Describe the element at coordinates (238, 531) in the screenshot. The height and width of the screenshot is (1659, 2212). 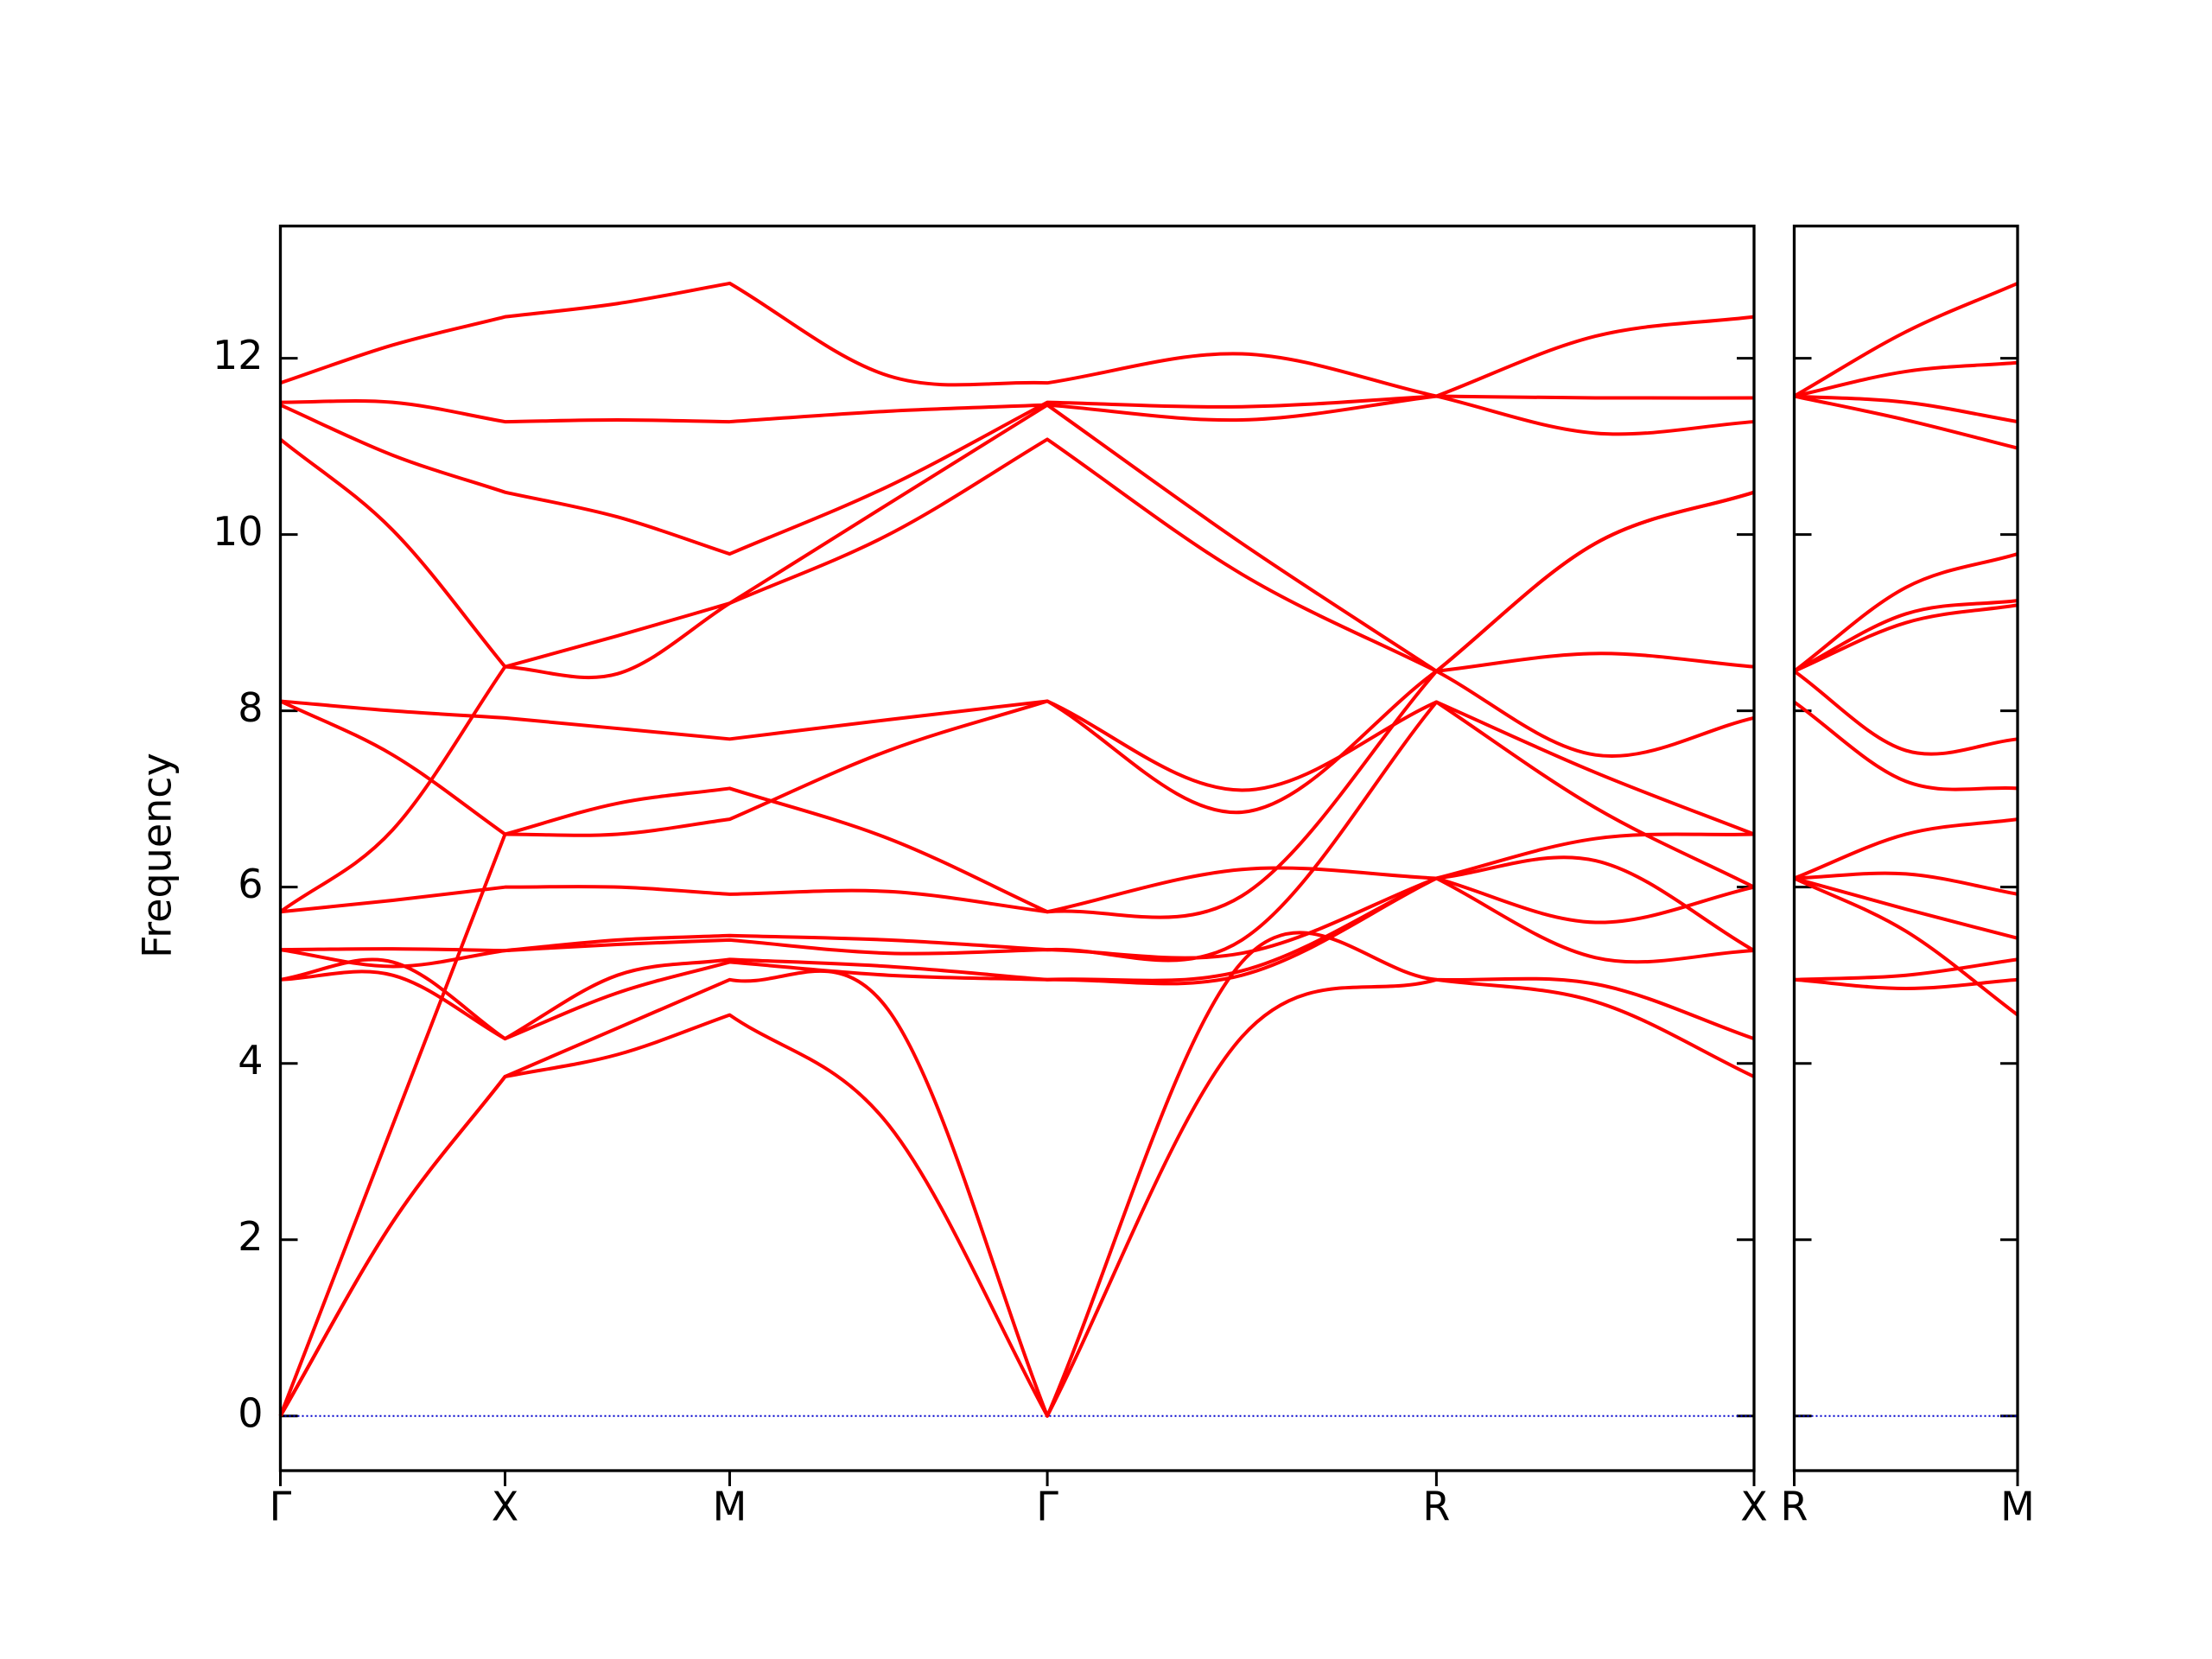
I see `y-tick-label: 10` at that location.